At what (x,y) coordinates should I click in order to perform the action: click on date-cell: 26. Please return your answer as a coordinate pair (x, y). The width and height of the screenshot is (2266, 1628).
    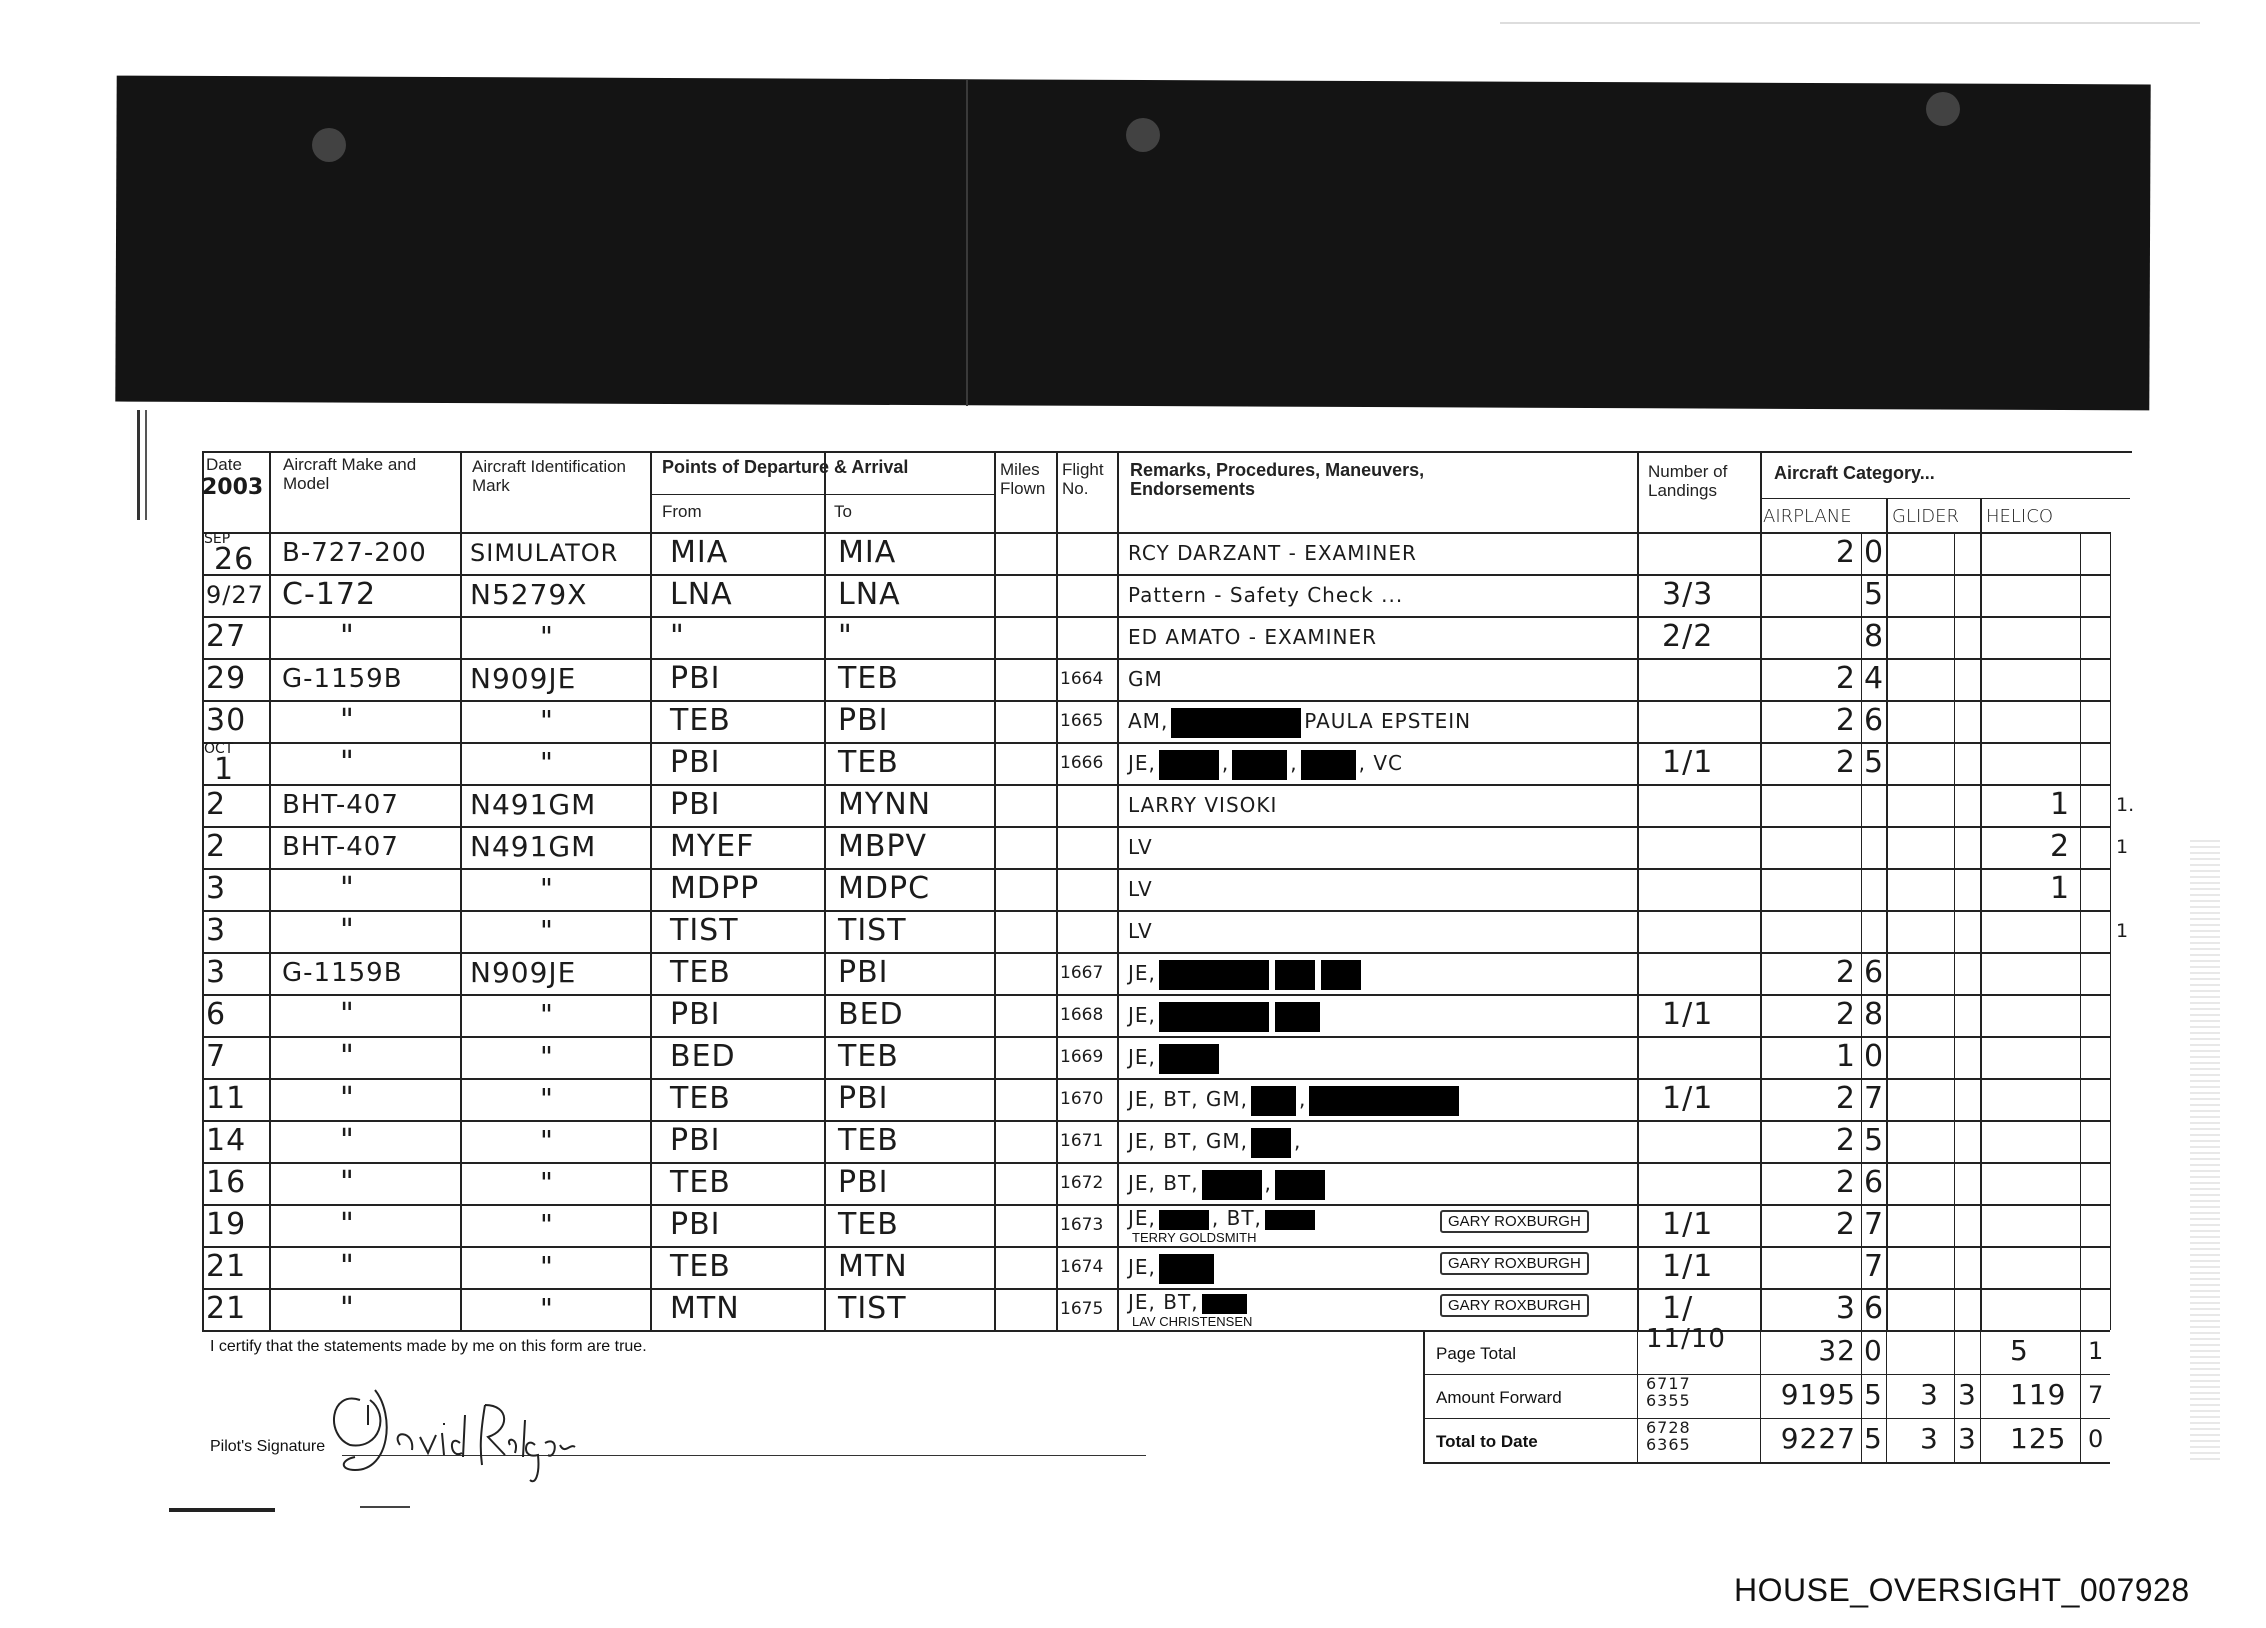
    Looking at the image, I should click on (234, 559).